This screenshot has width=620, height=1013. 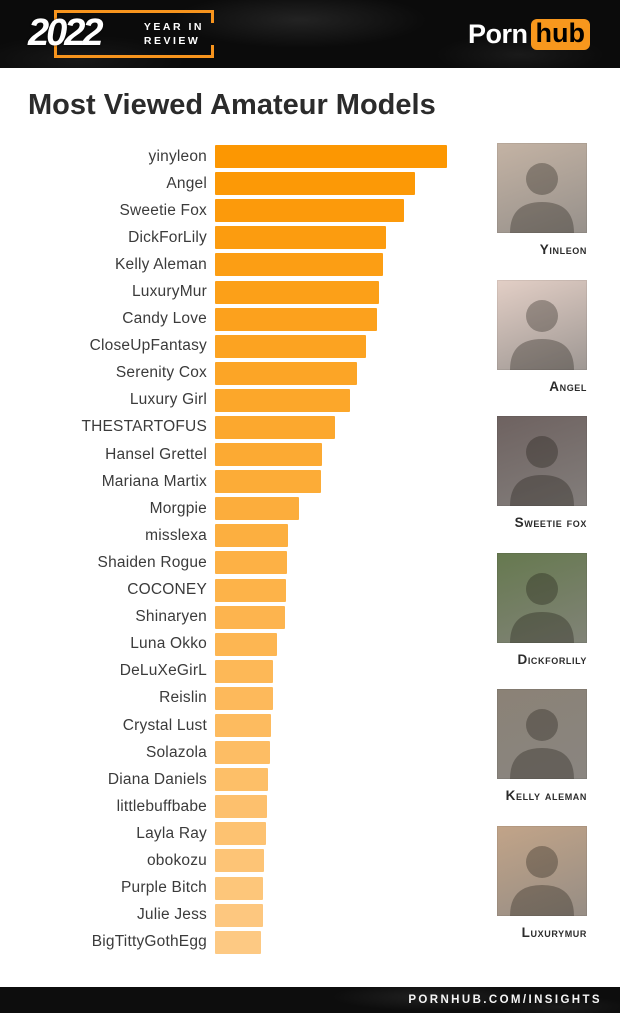 I want to click on bar-row: Crystal Lust, so click(x=227, y=725).